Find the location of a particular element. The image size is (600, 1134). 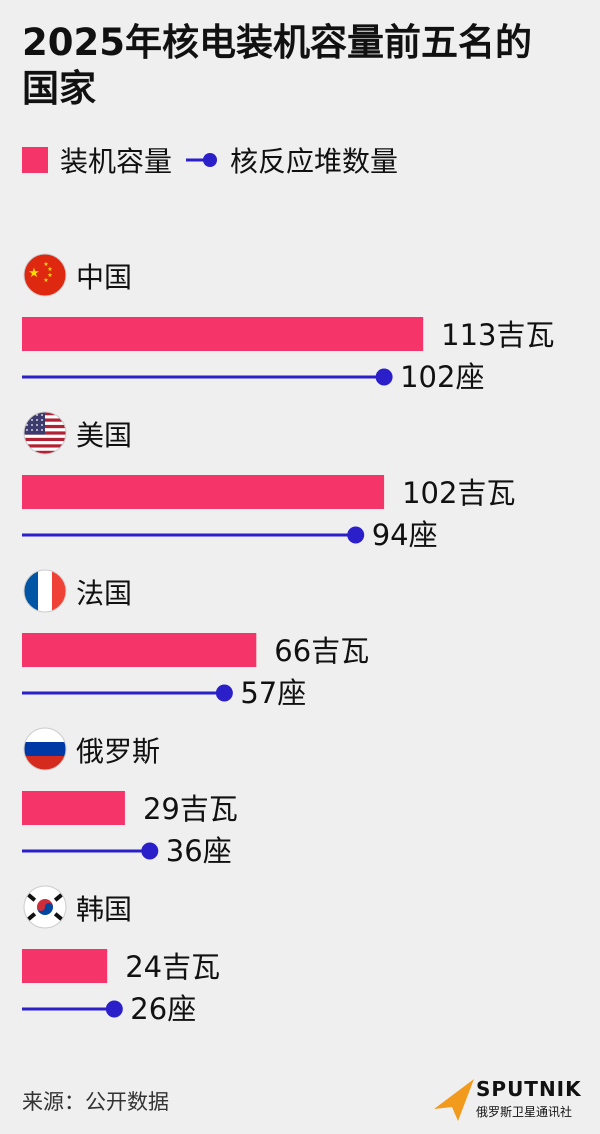

south-korea-flag-icon is located at coordinates (45, 907).